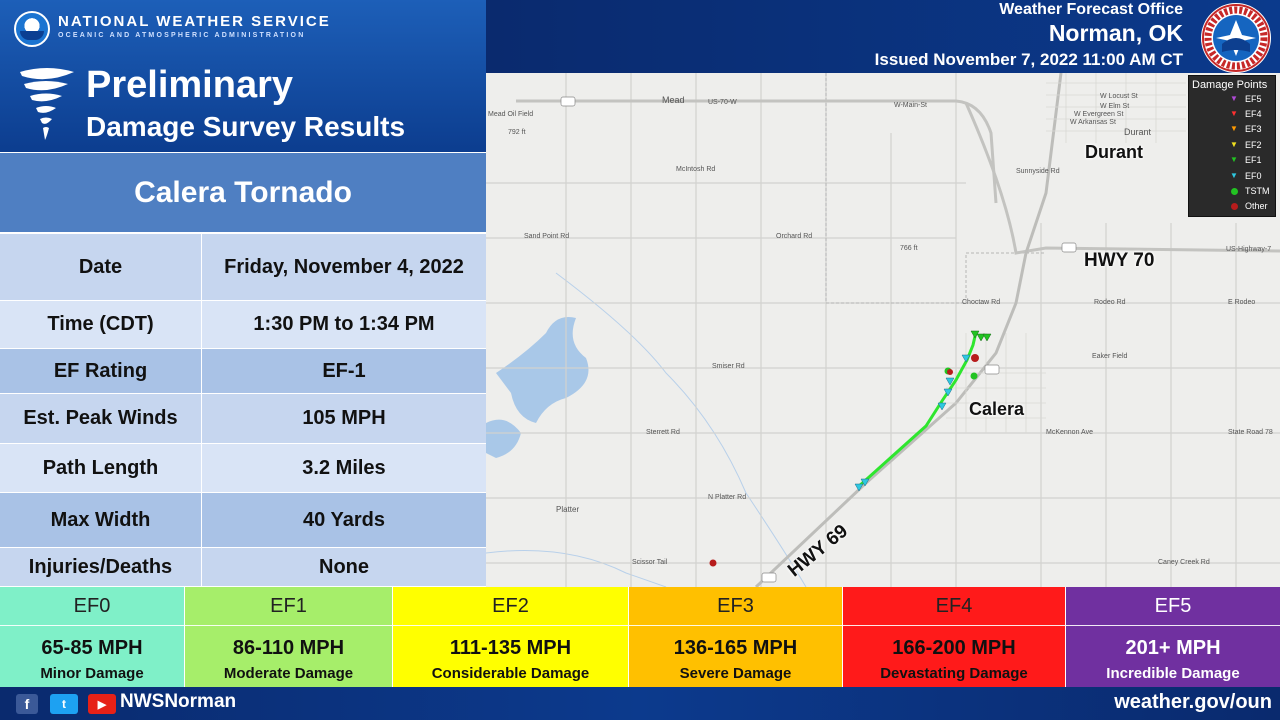  I want to click on agency-name: NATIONAL WEATHER SERVICE, so click(194, 21).